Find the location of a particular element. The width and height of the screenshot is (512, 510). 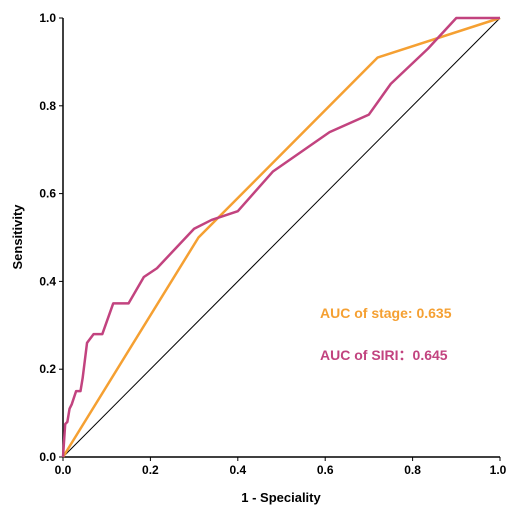

y-ticks: 0.0 0.2 0.4 0.6 0.8 1.0 is located at coordinates (51, 237).